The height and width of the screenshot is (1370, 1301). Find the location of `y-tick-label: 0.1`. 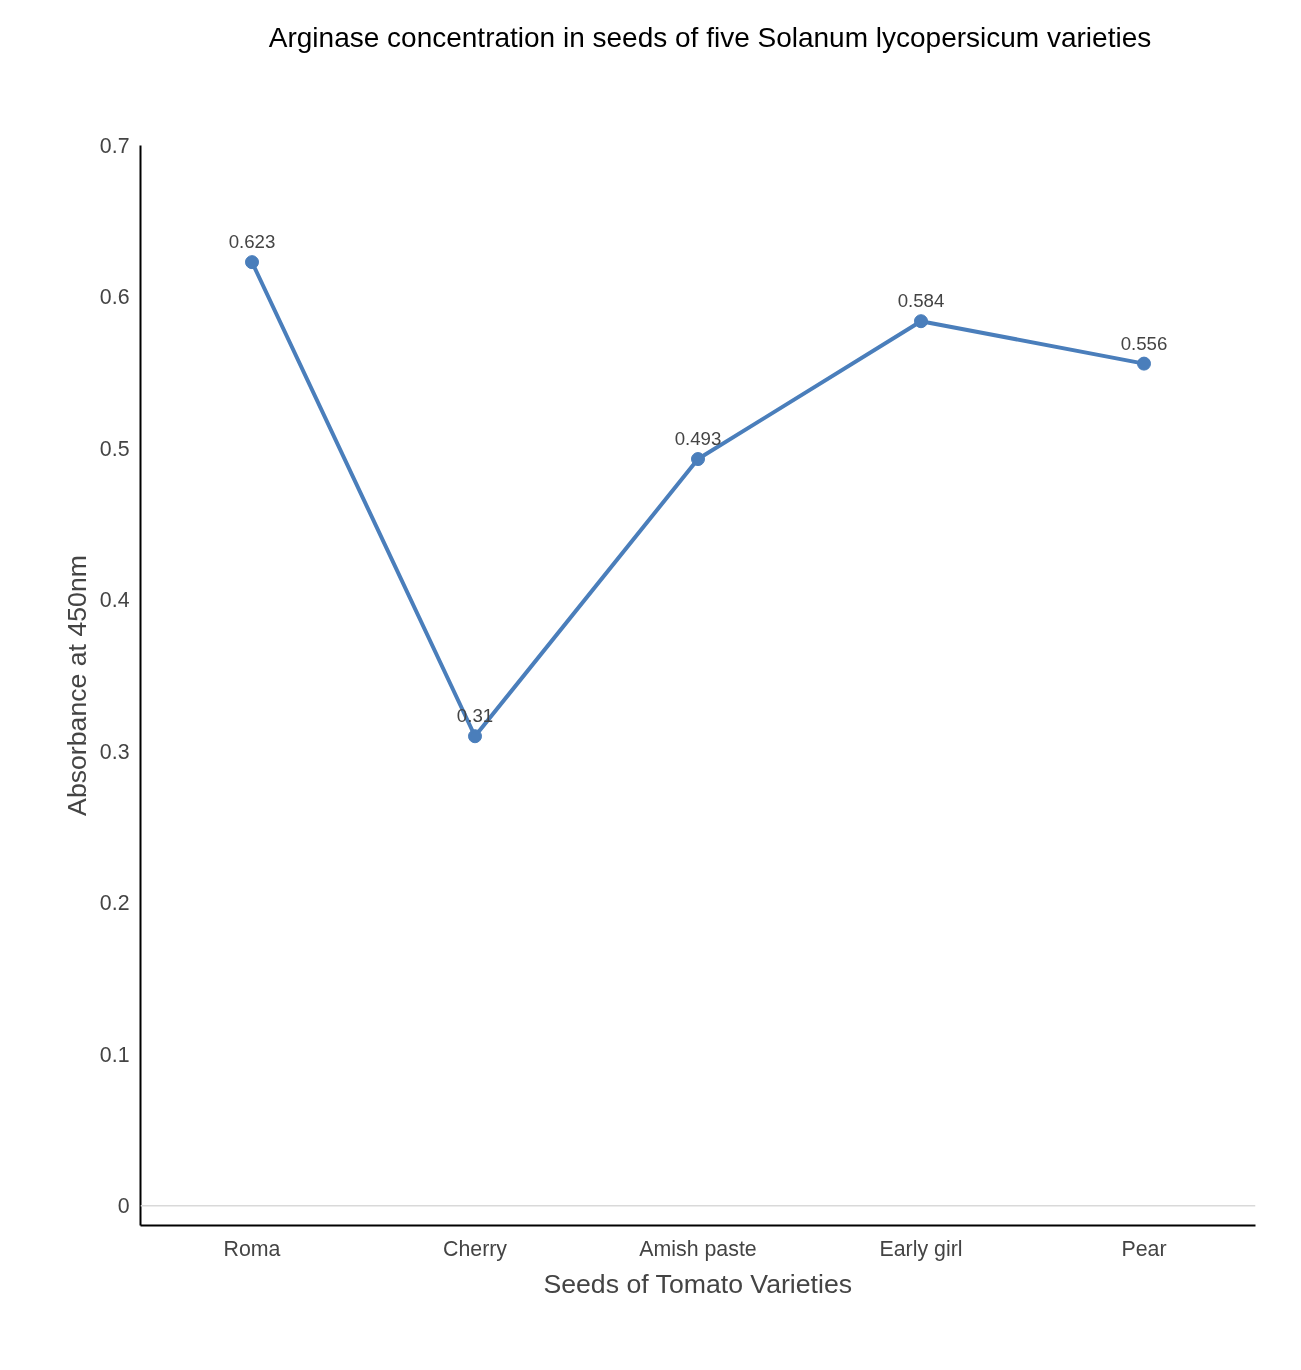

y-tick-label: 0.1 is located at coordinates (114, 1054).